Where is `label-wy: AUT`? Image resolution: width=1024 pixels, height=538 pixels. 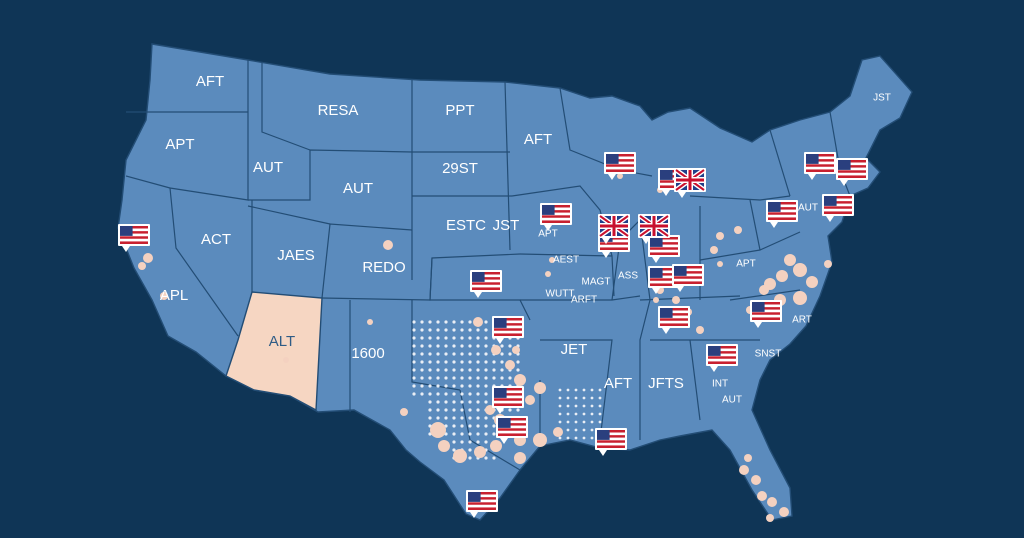
label-wy: AUT is located at coordinates (358, 188).